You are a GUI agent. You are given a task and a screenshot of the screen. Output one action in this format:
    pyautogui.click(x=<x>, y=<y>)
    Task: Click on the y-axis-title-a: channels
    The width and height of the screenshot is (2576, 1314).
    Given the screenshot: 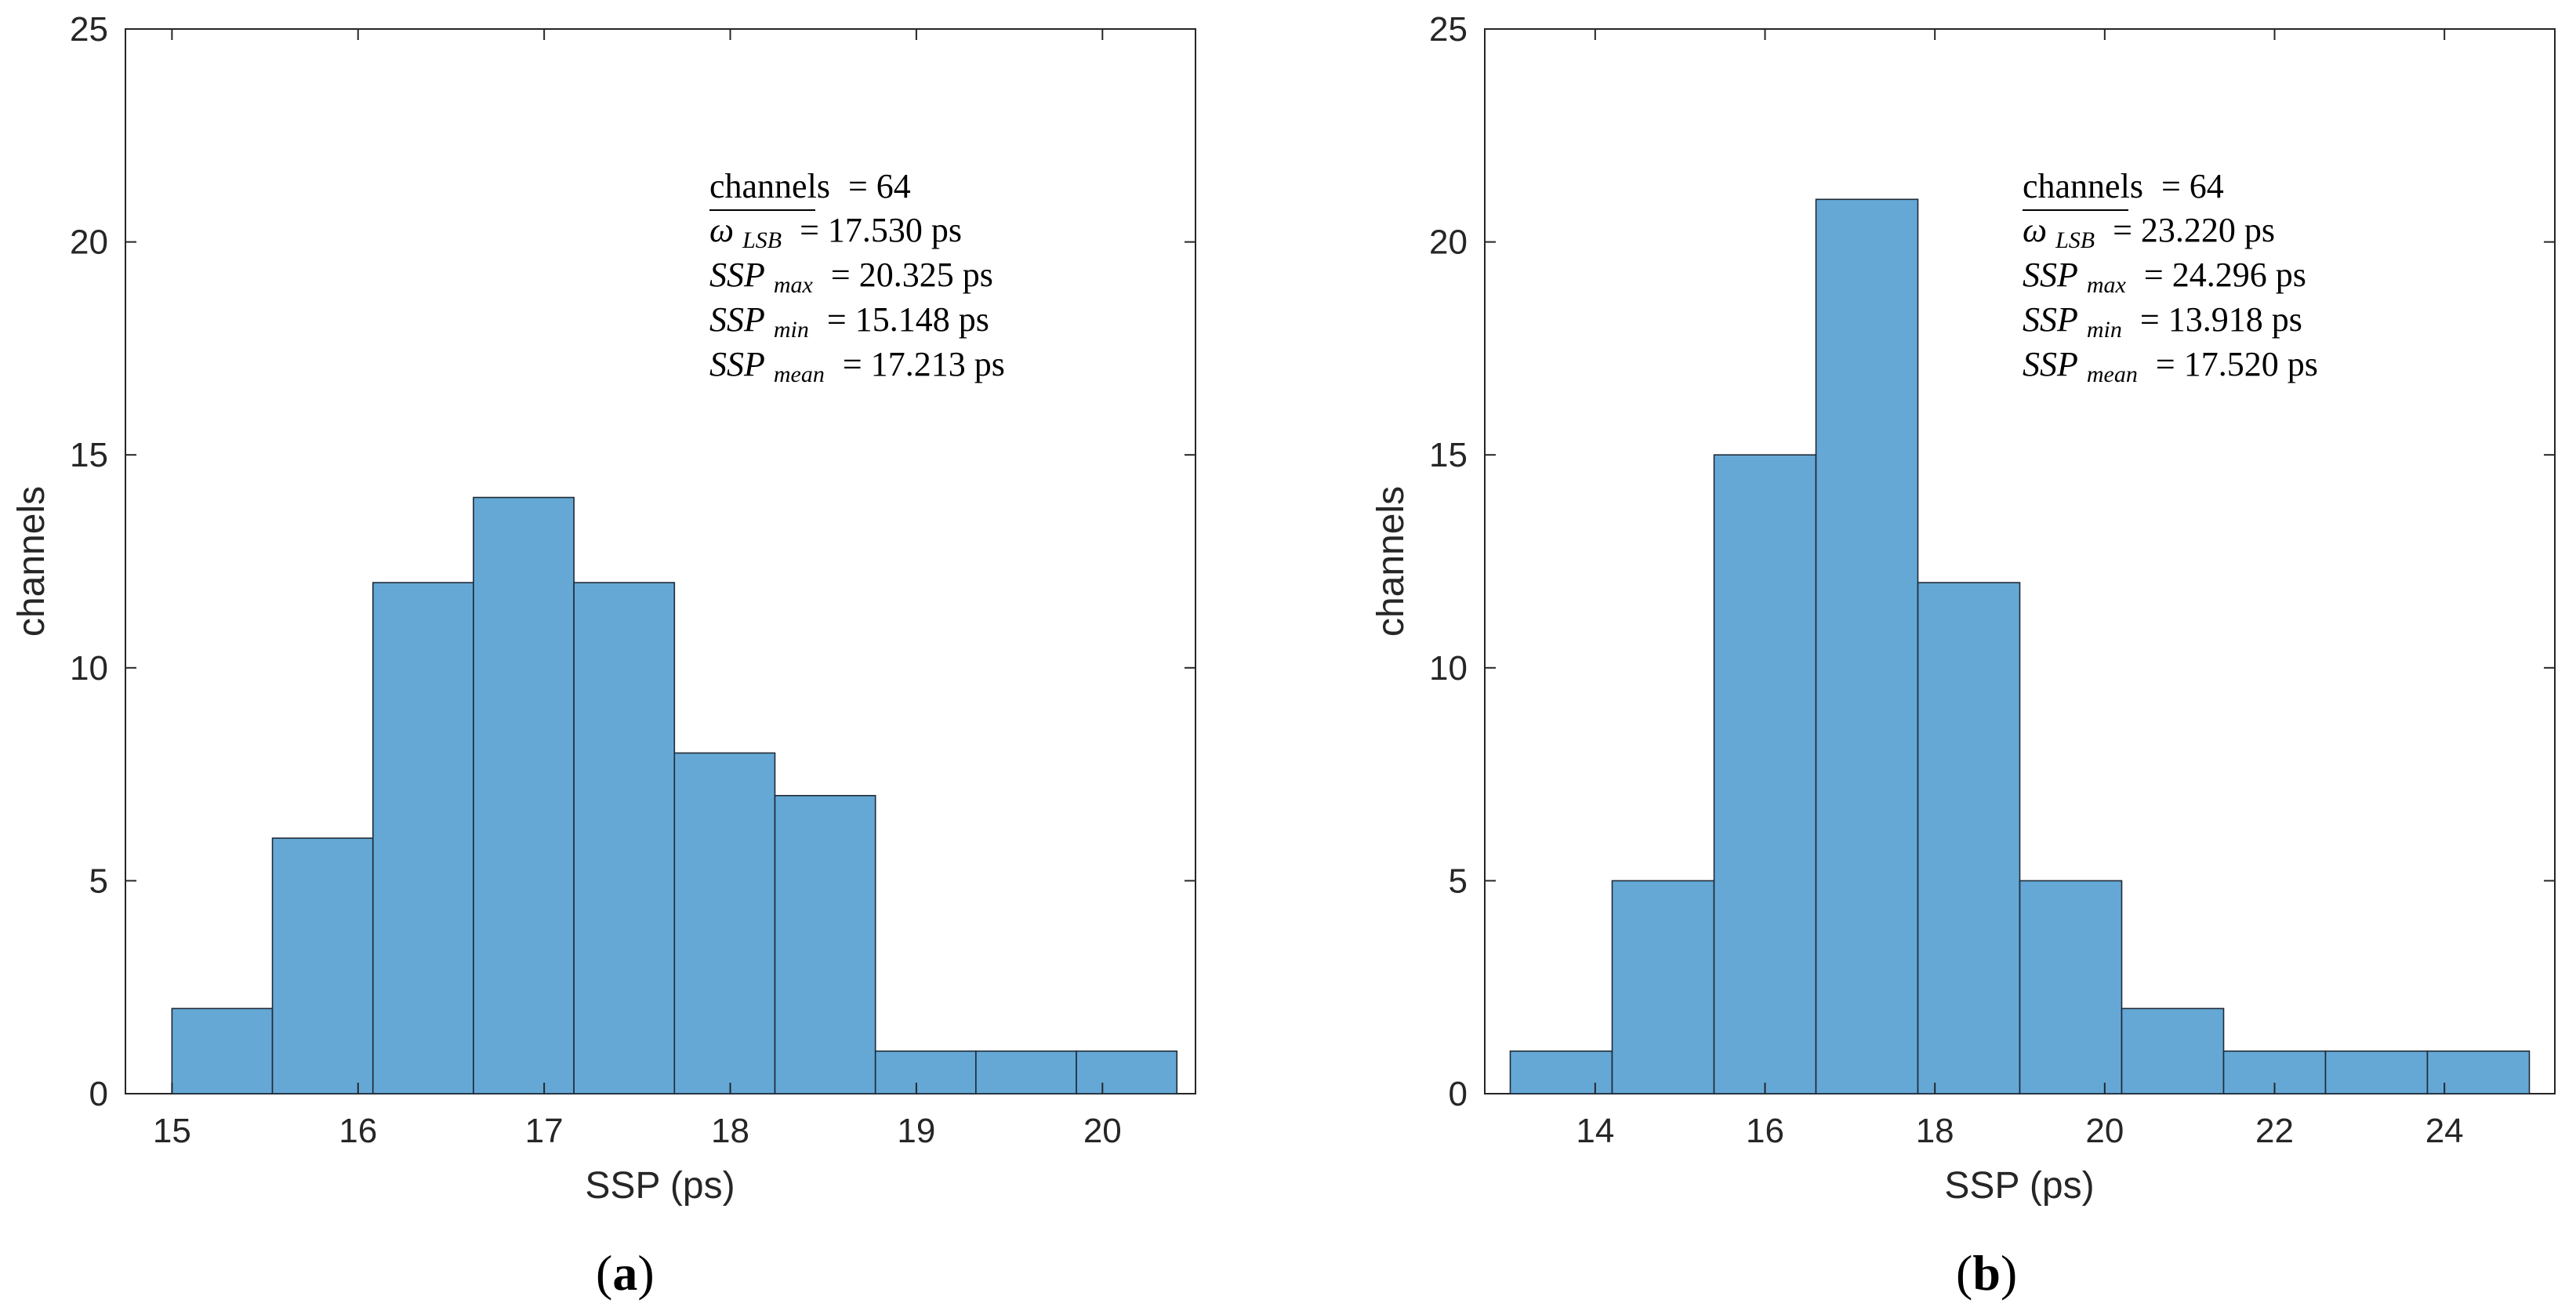 What is the action you would take?
    pyautogui.click(x=32, y=562)
    